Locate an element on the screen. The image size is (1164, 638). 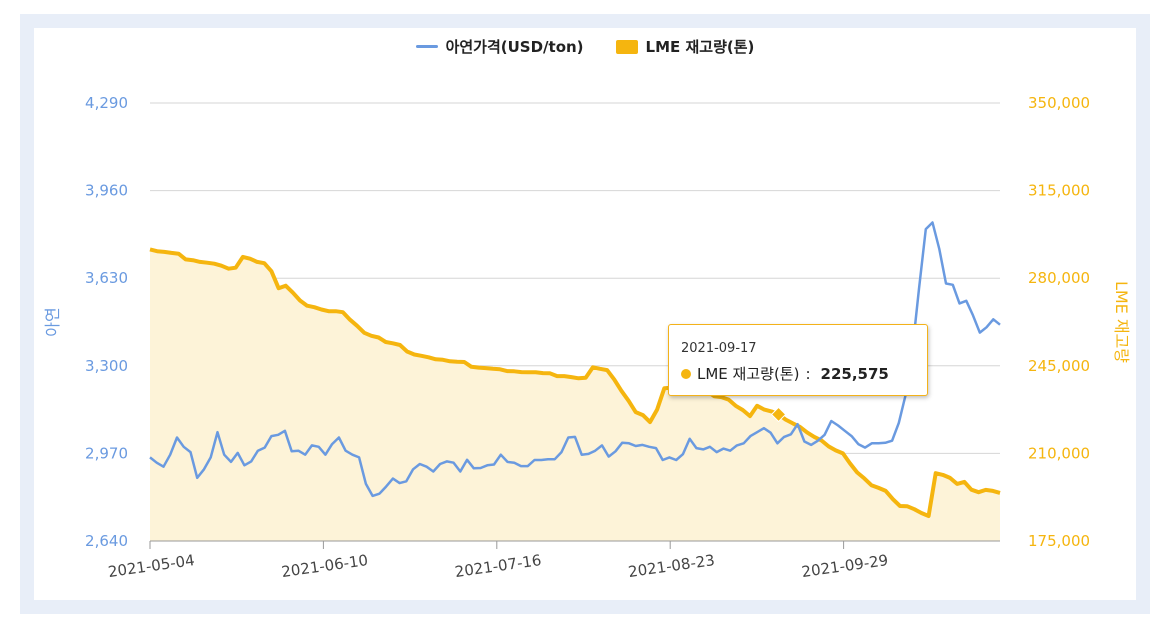
y-left-tick-label: 3,630 is located at coordinates (106, 278).